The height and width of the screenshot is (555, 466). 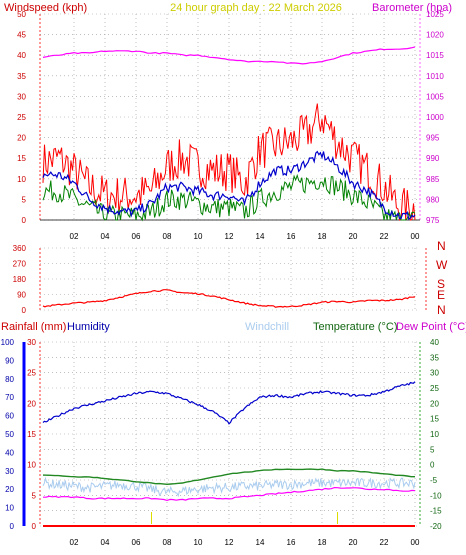 I want to click on wind-ytick-10: 10, so click(x=21, y=179).